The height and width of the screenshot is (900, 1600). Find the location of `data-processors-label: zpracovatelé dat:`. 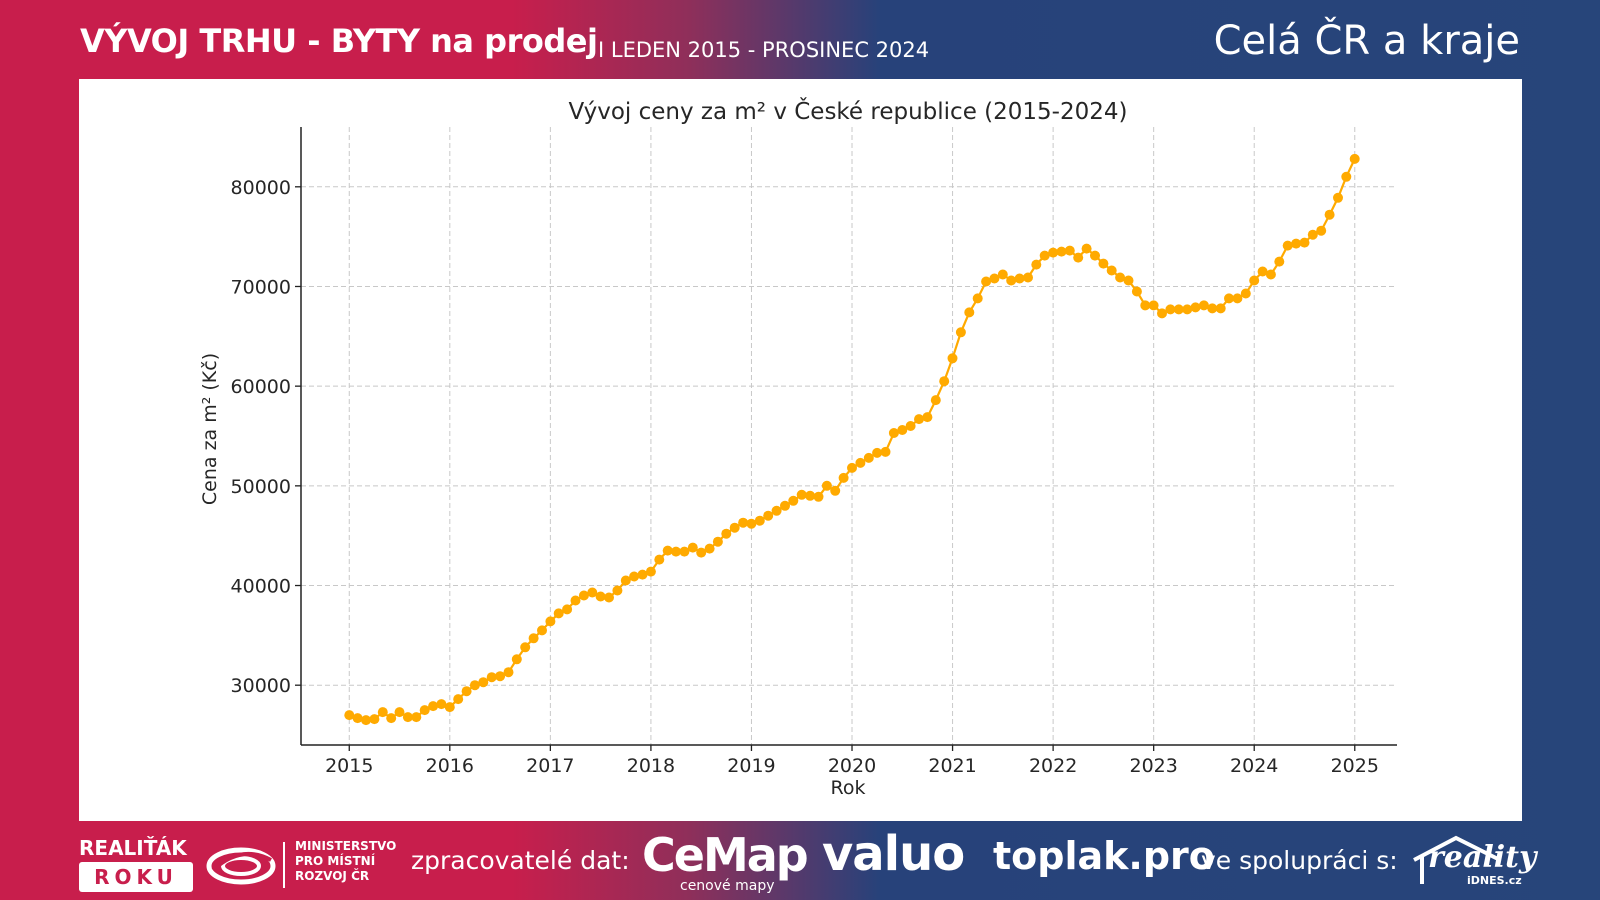

data-processors-label: zpracovatelé dat: is located at coordinates (520, 860).